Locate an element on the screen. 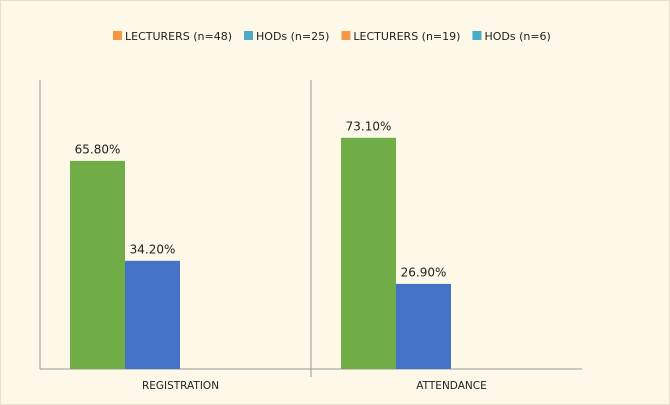 Image resolution: width=670 pixels, height=405 pixels. x-tick-label: REGISTRATION is located at coordinates (180, 386).